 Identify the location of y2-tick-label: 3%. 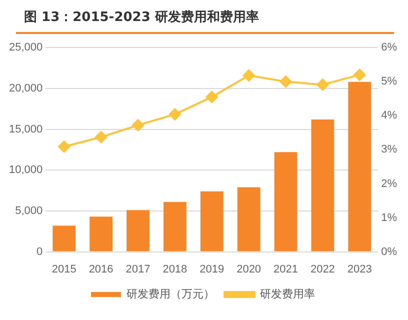
(389, 150).